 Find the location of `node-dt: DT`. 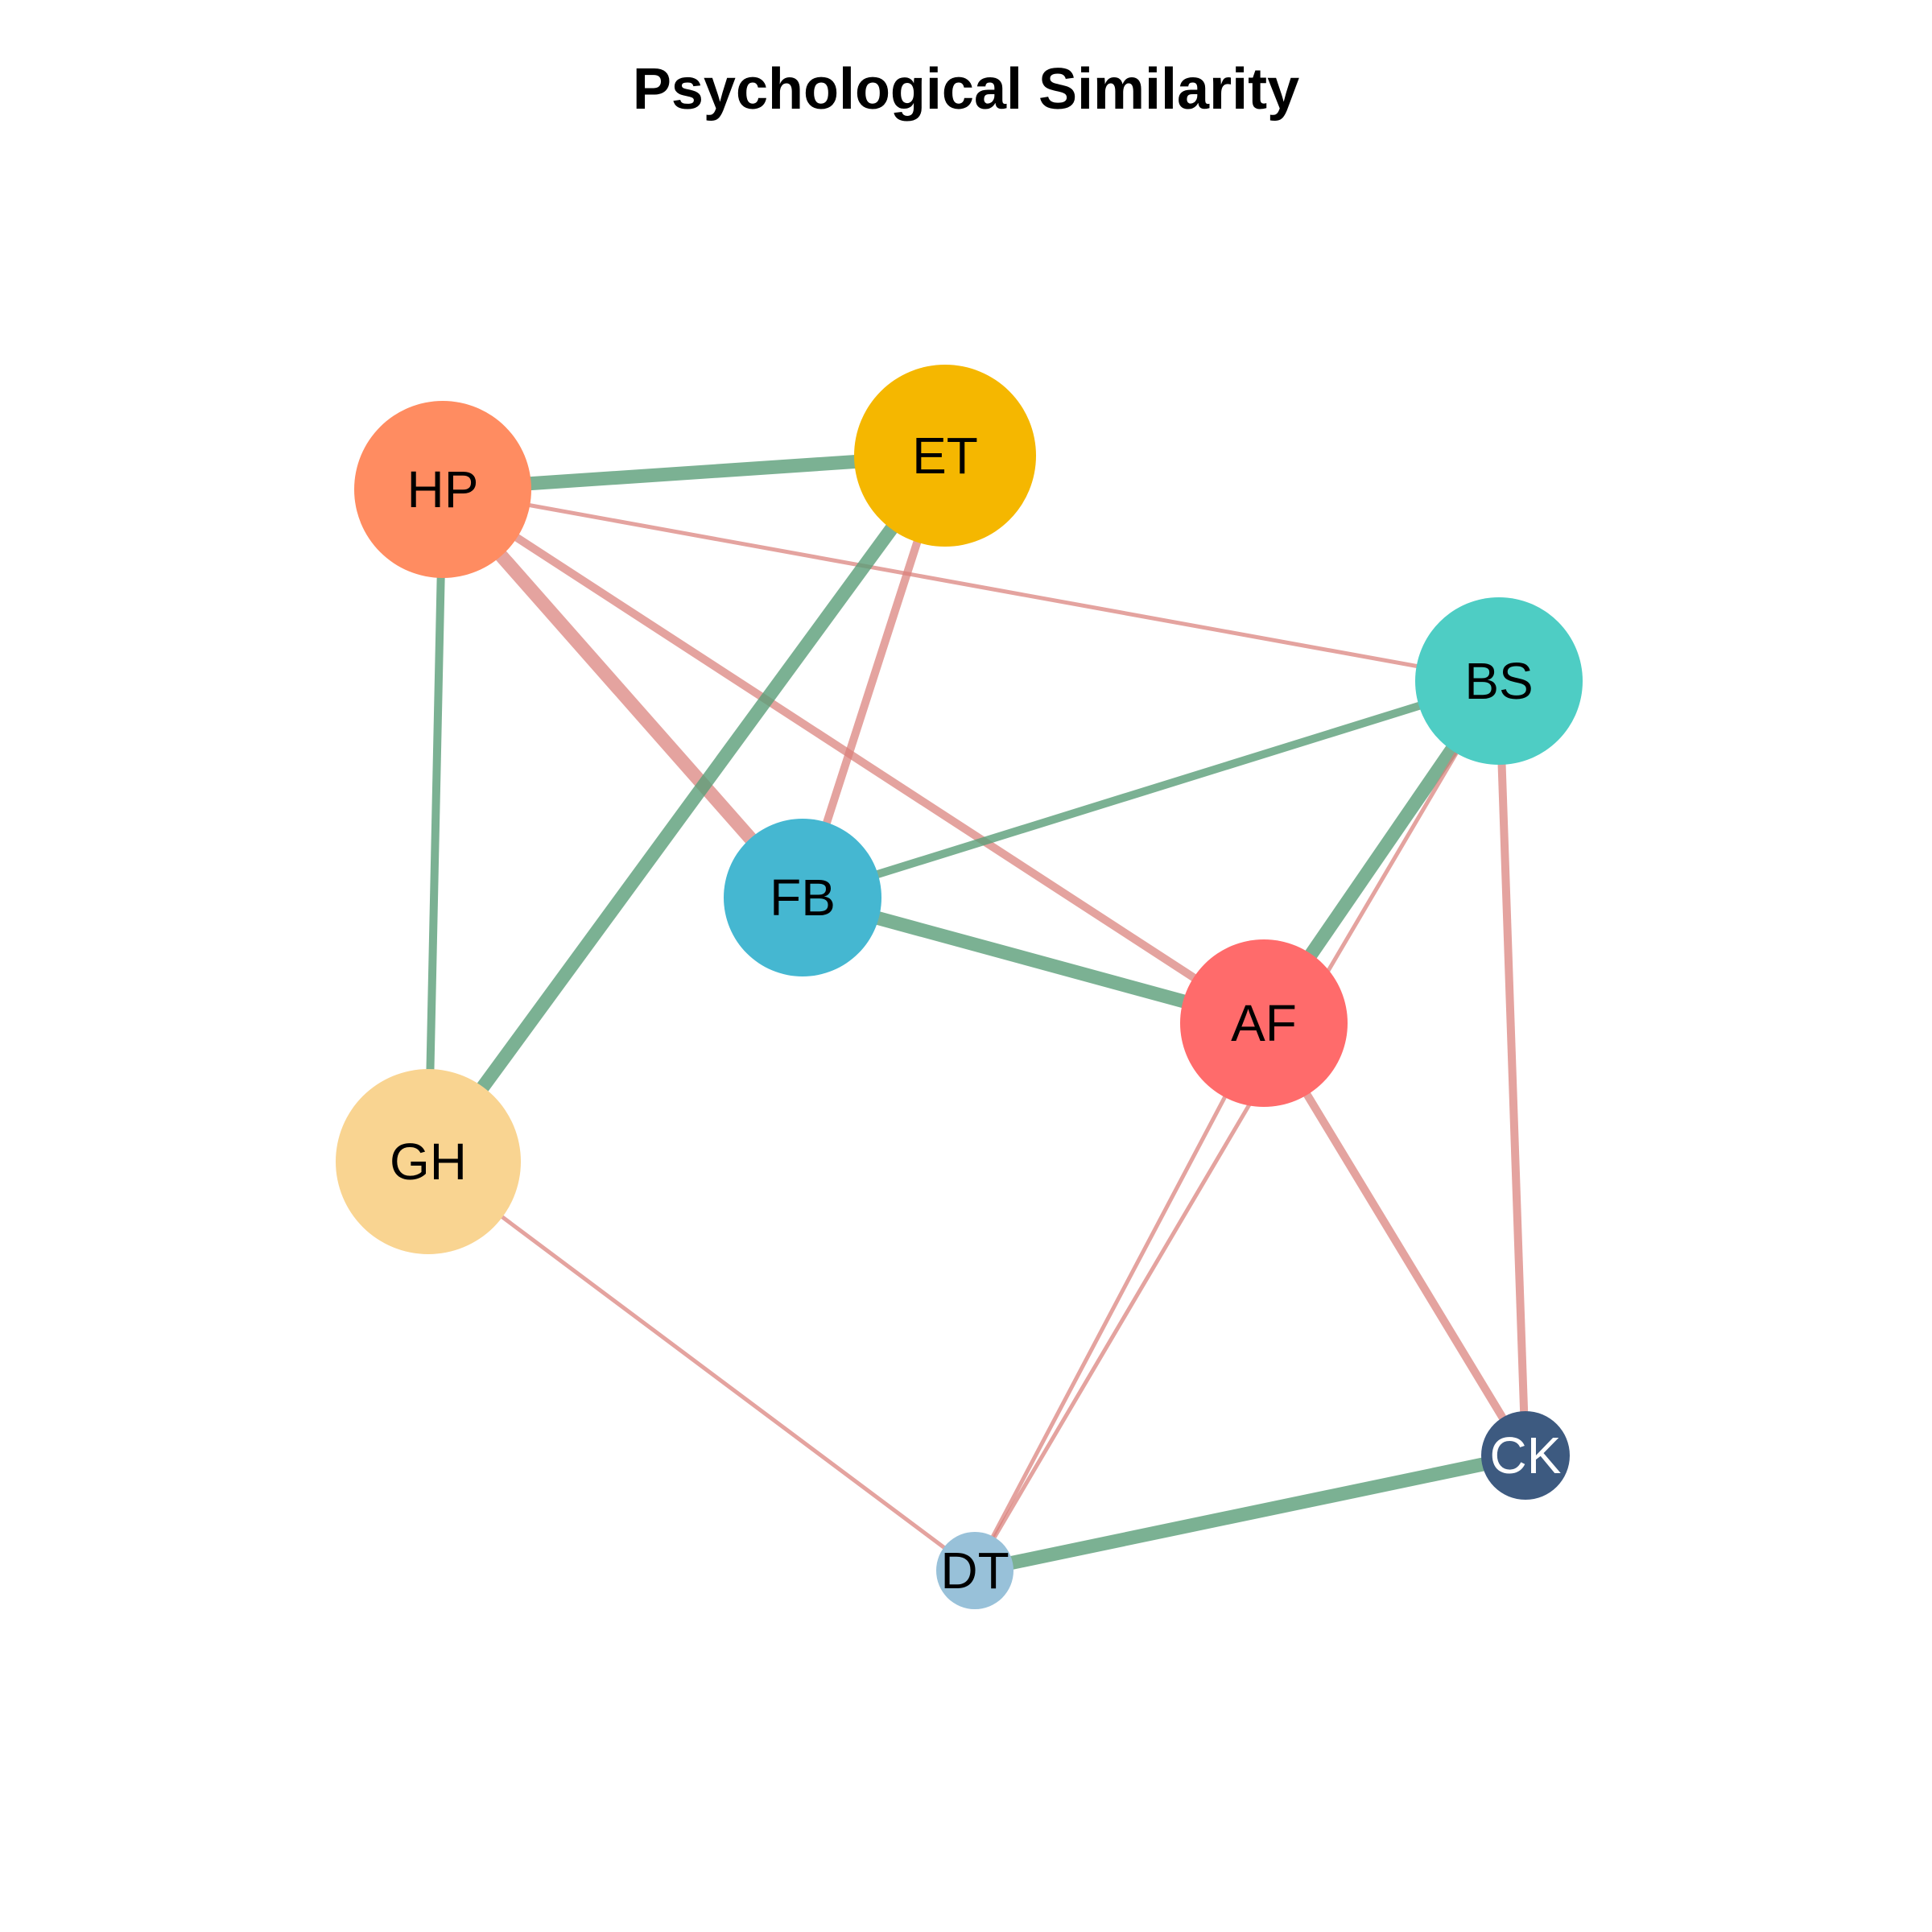

node-dt: DT is located at coordinates (974, 1570).